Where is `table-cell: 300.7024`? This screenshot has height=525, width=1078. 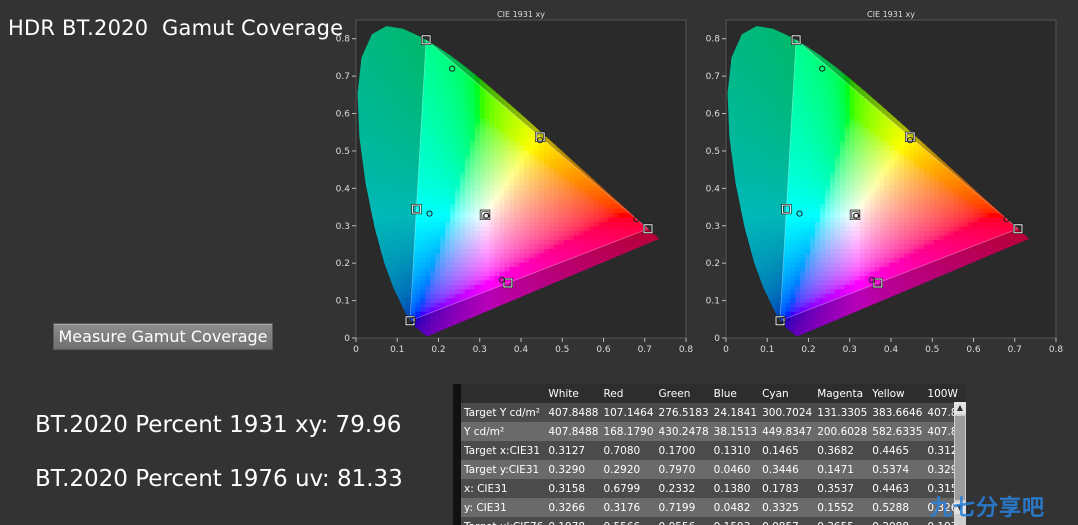
table-cell: 300.7024 is located at coordinates (787, 412).